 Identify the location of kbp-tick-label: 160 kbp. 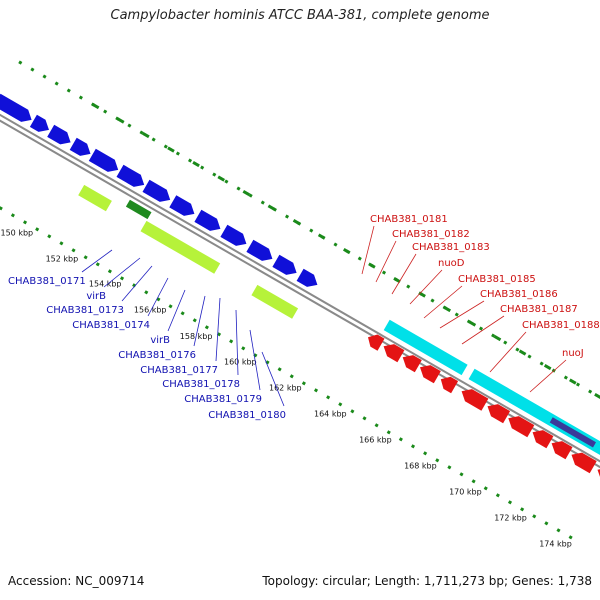
(240, 362).